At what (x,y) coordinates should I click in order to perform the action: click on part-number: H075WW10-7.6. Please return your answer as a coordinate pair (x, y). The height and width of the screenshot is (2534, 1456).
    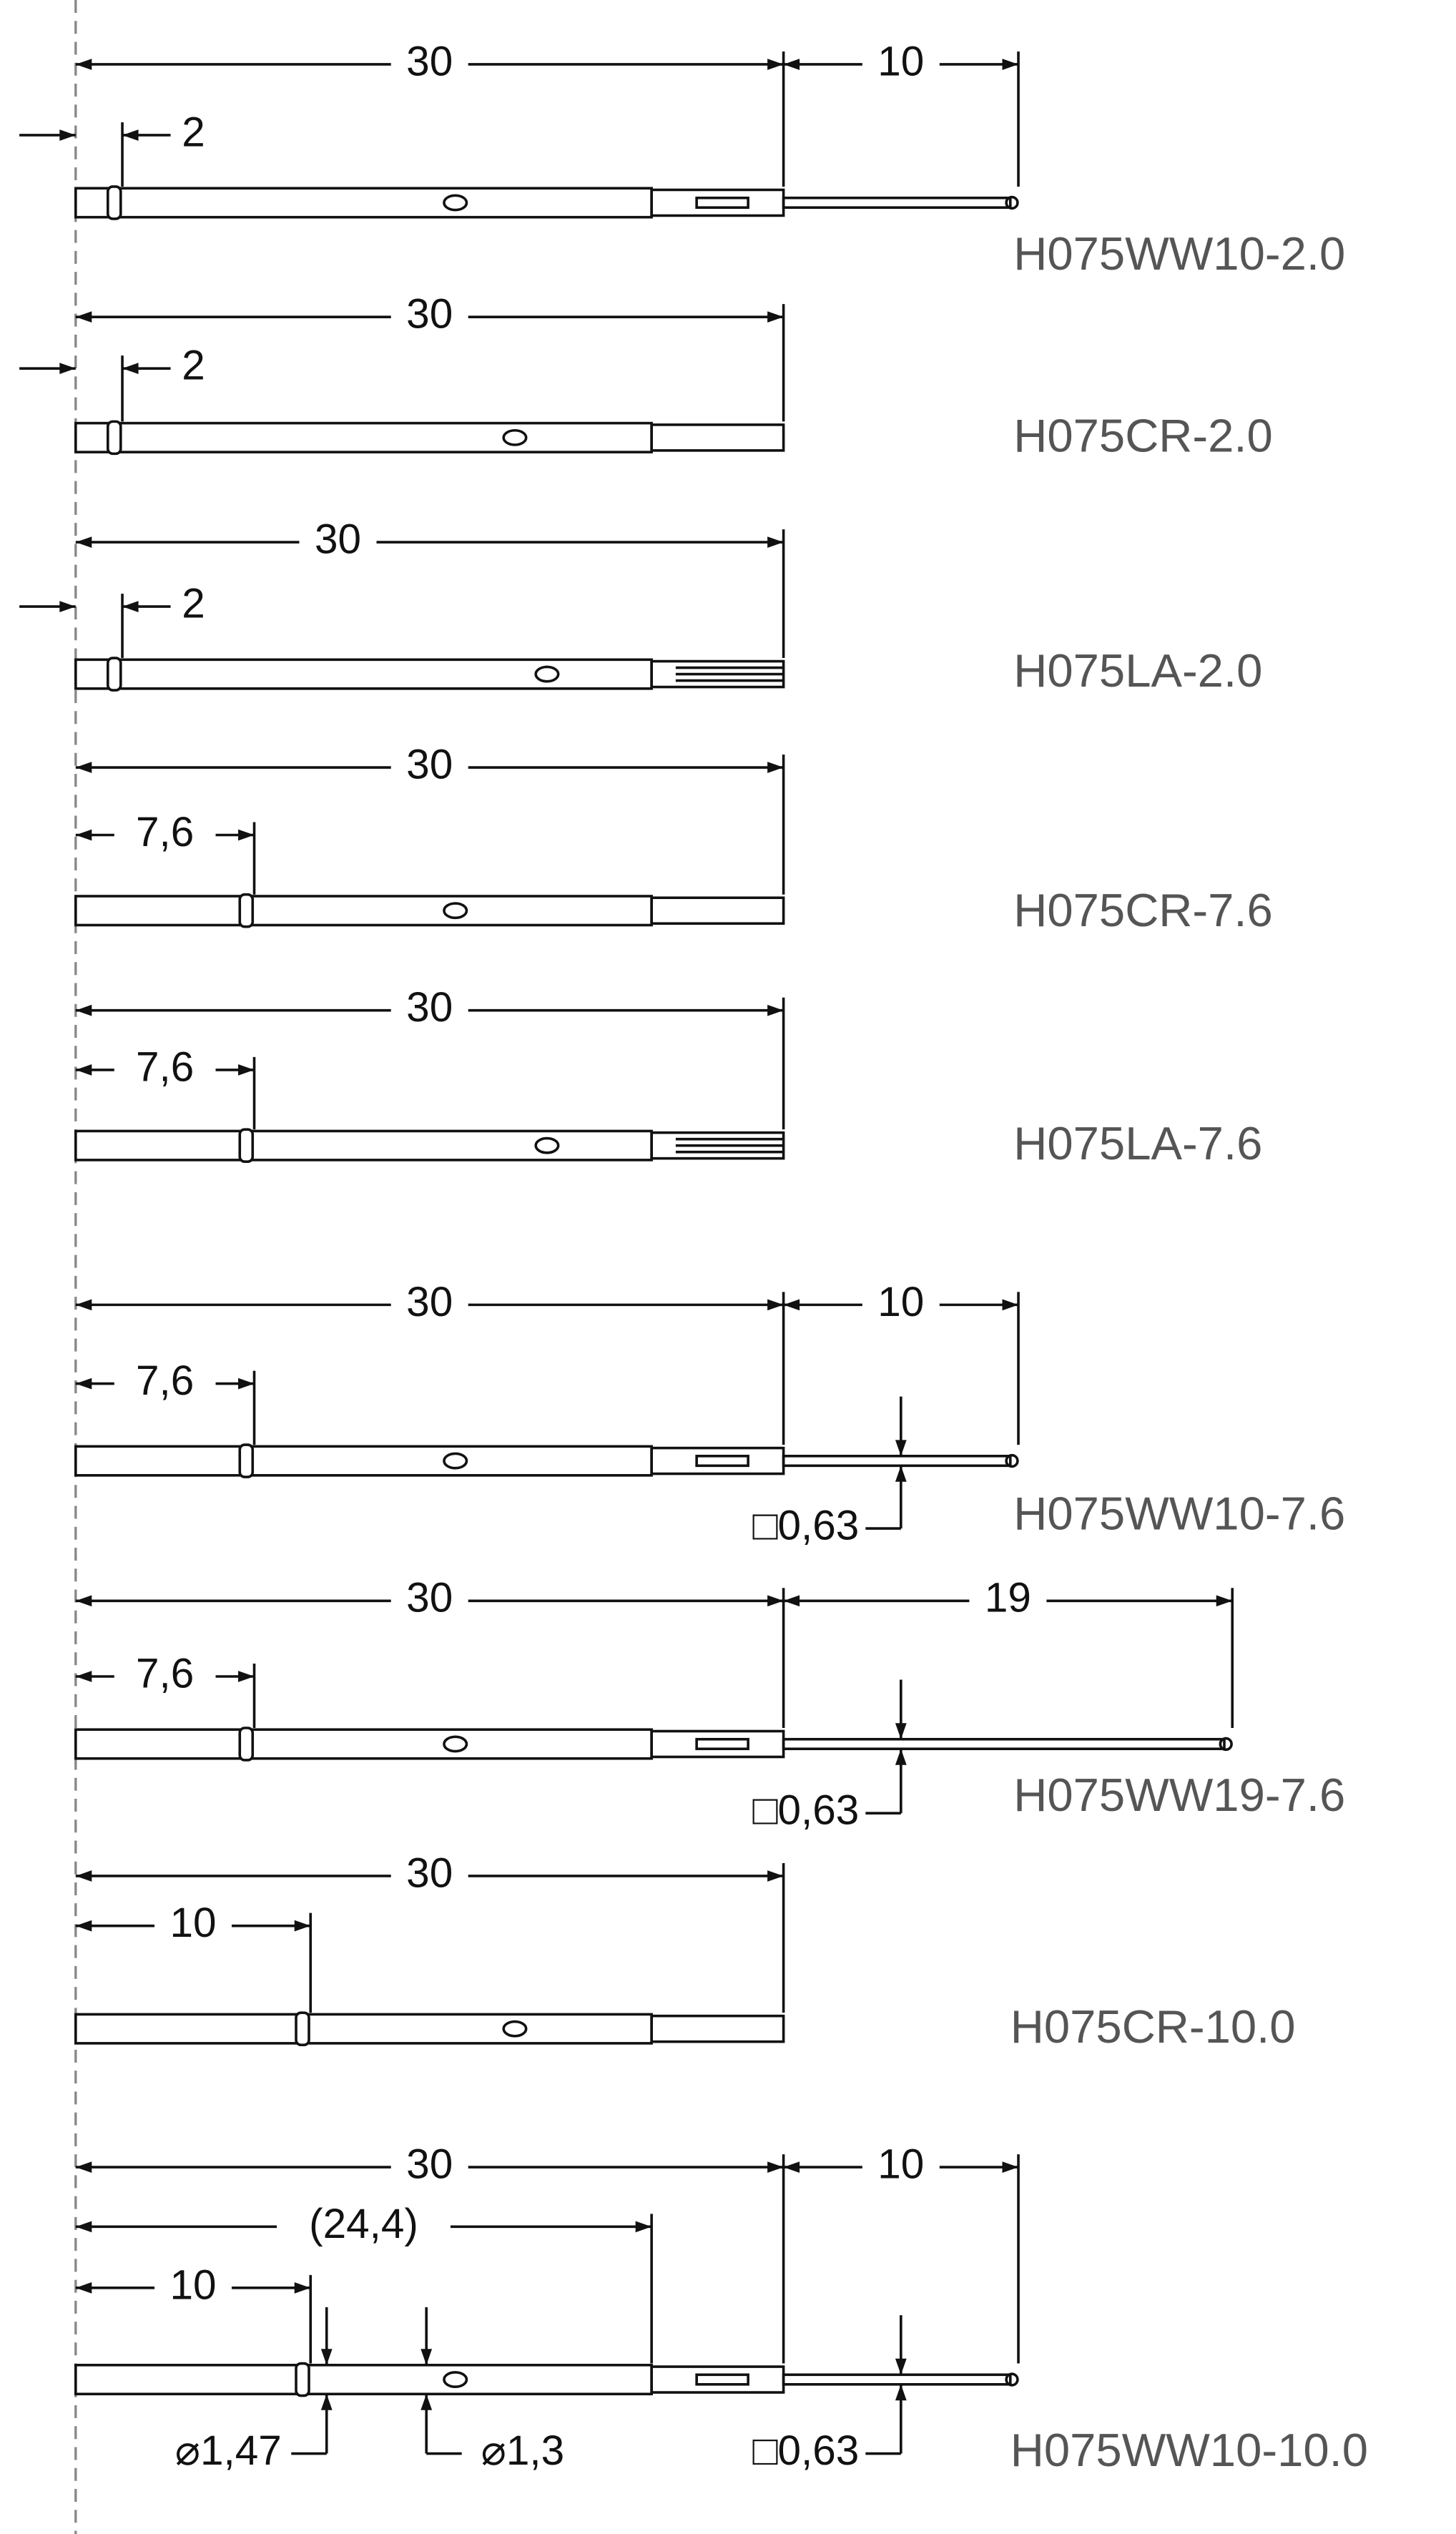
    Looking at the image, I should click on (1179, 1514).